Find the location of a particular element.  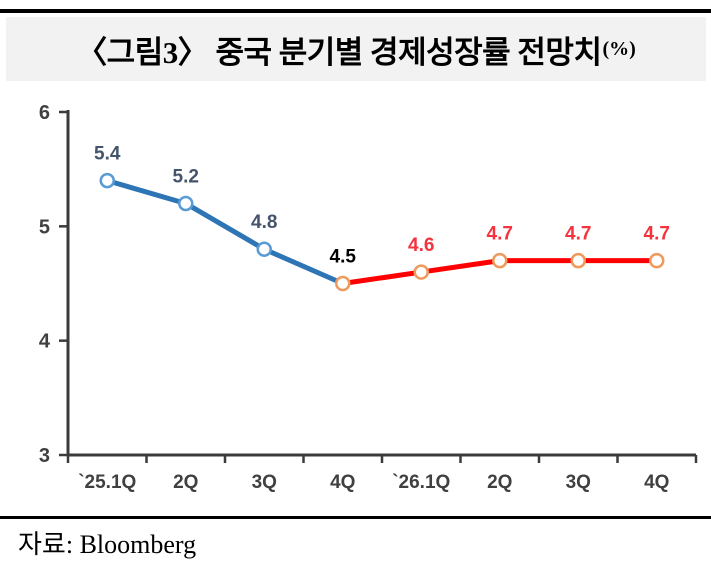

2025-actual-line is located at coordinates (225, 232).